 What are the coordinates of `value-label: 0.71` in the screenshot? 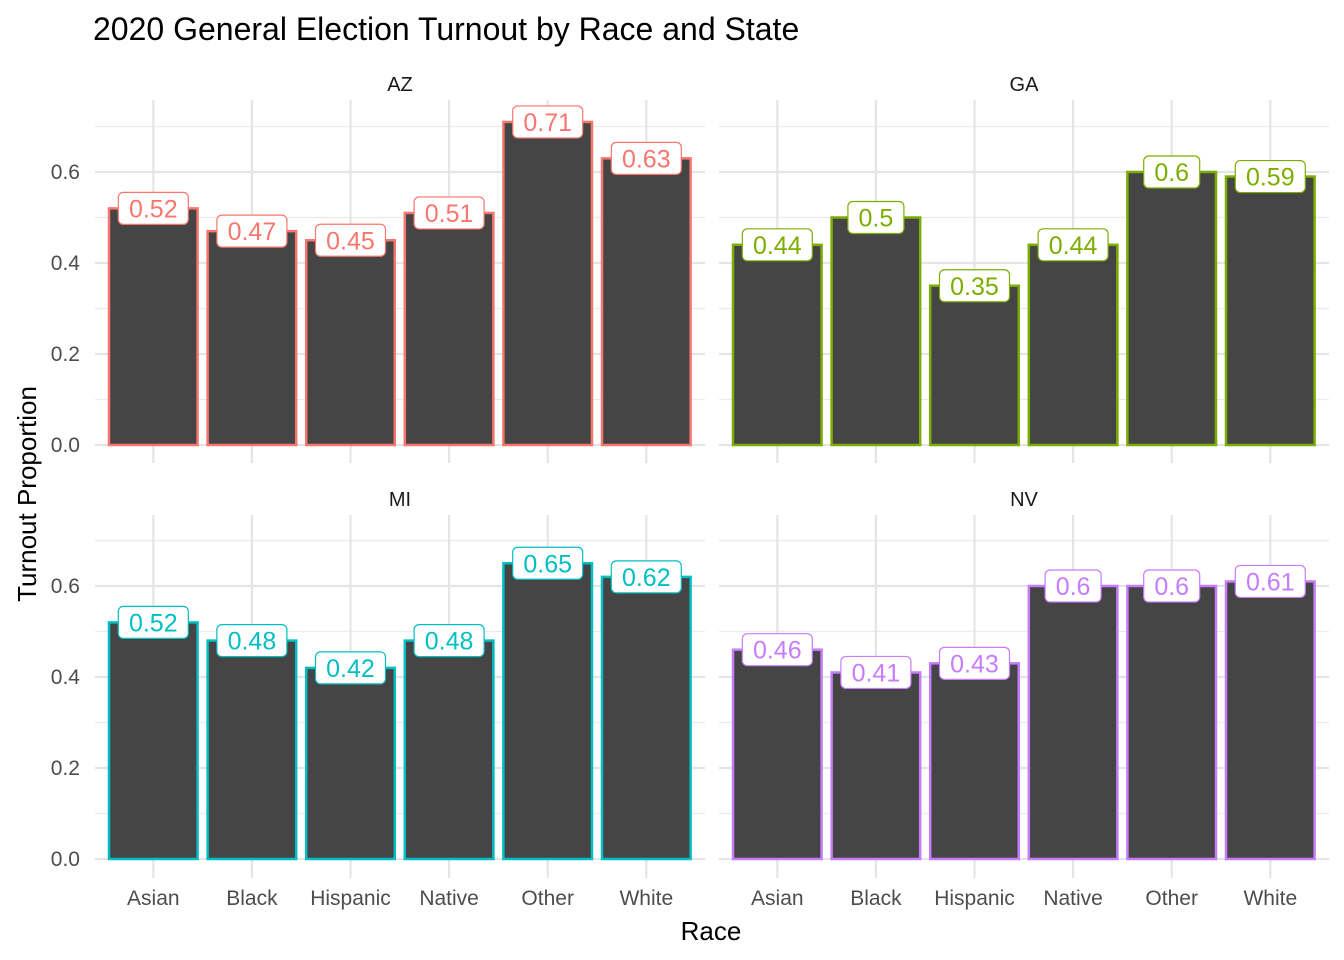 It's located at (547, 123).